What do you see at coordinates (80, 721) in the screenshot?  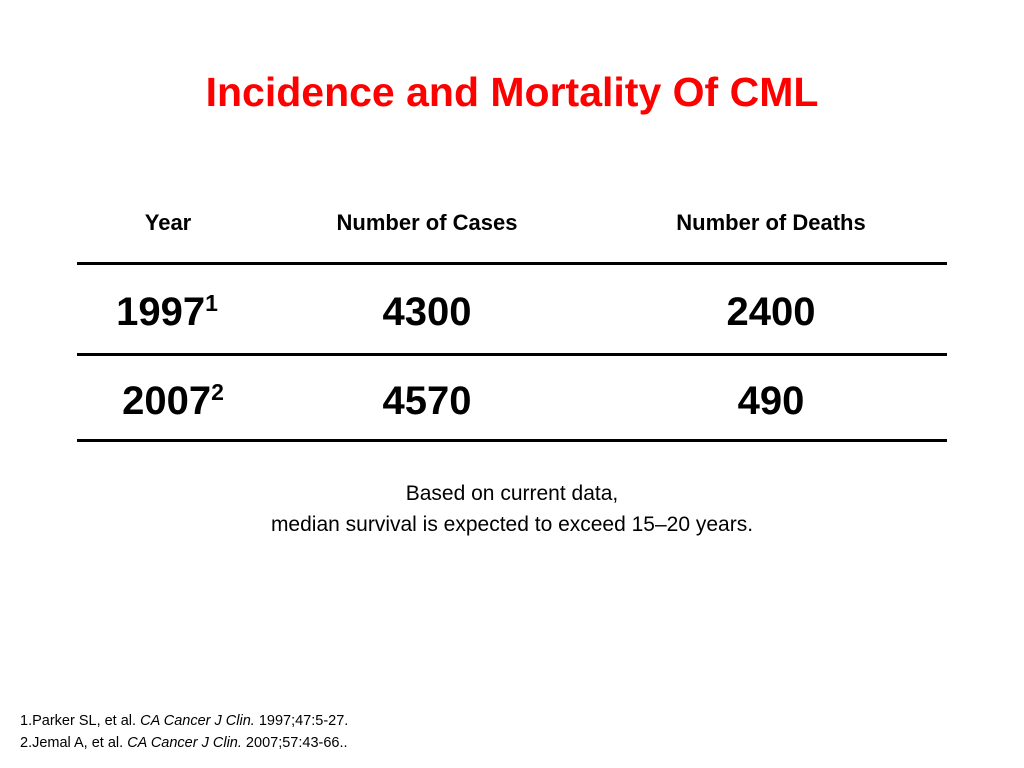 I see `reference-1-authors: 1.Parker SL, et al.` at bounding box center [80, 721].